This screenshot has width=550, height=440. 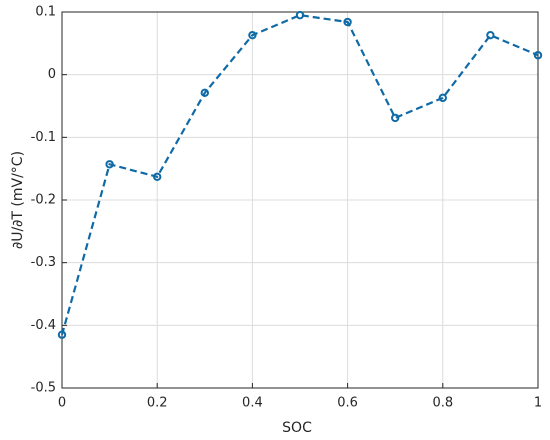 I want to click on y-tick-label: 0, so click(x=52, y=74).